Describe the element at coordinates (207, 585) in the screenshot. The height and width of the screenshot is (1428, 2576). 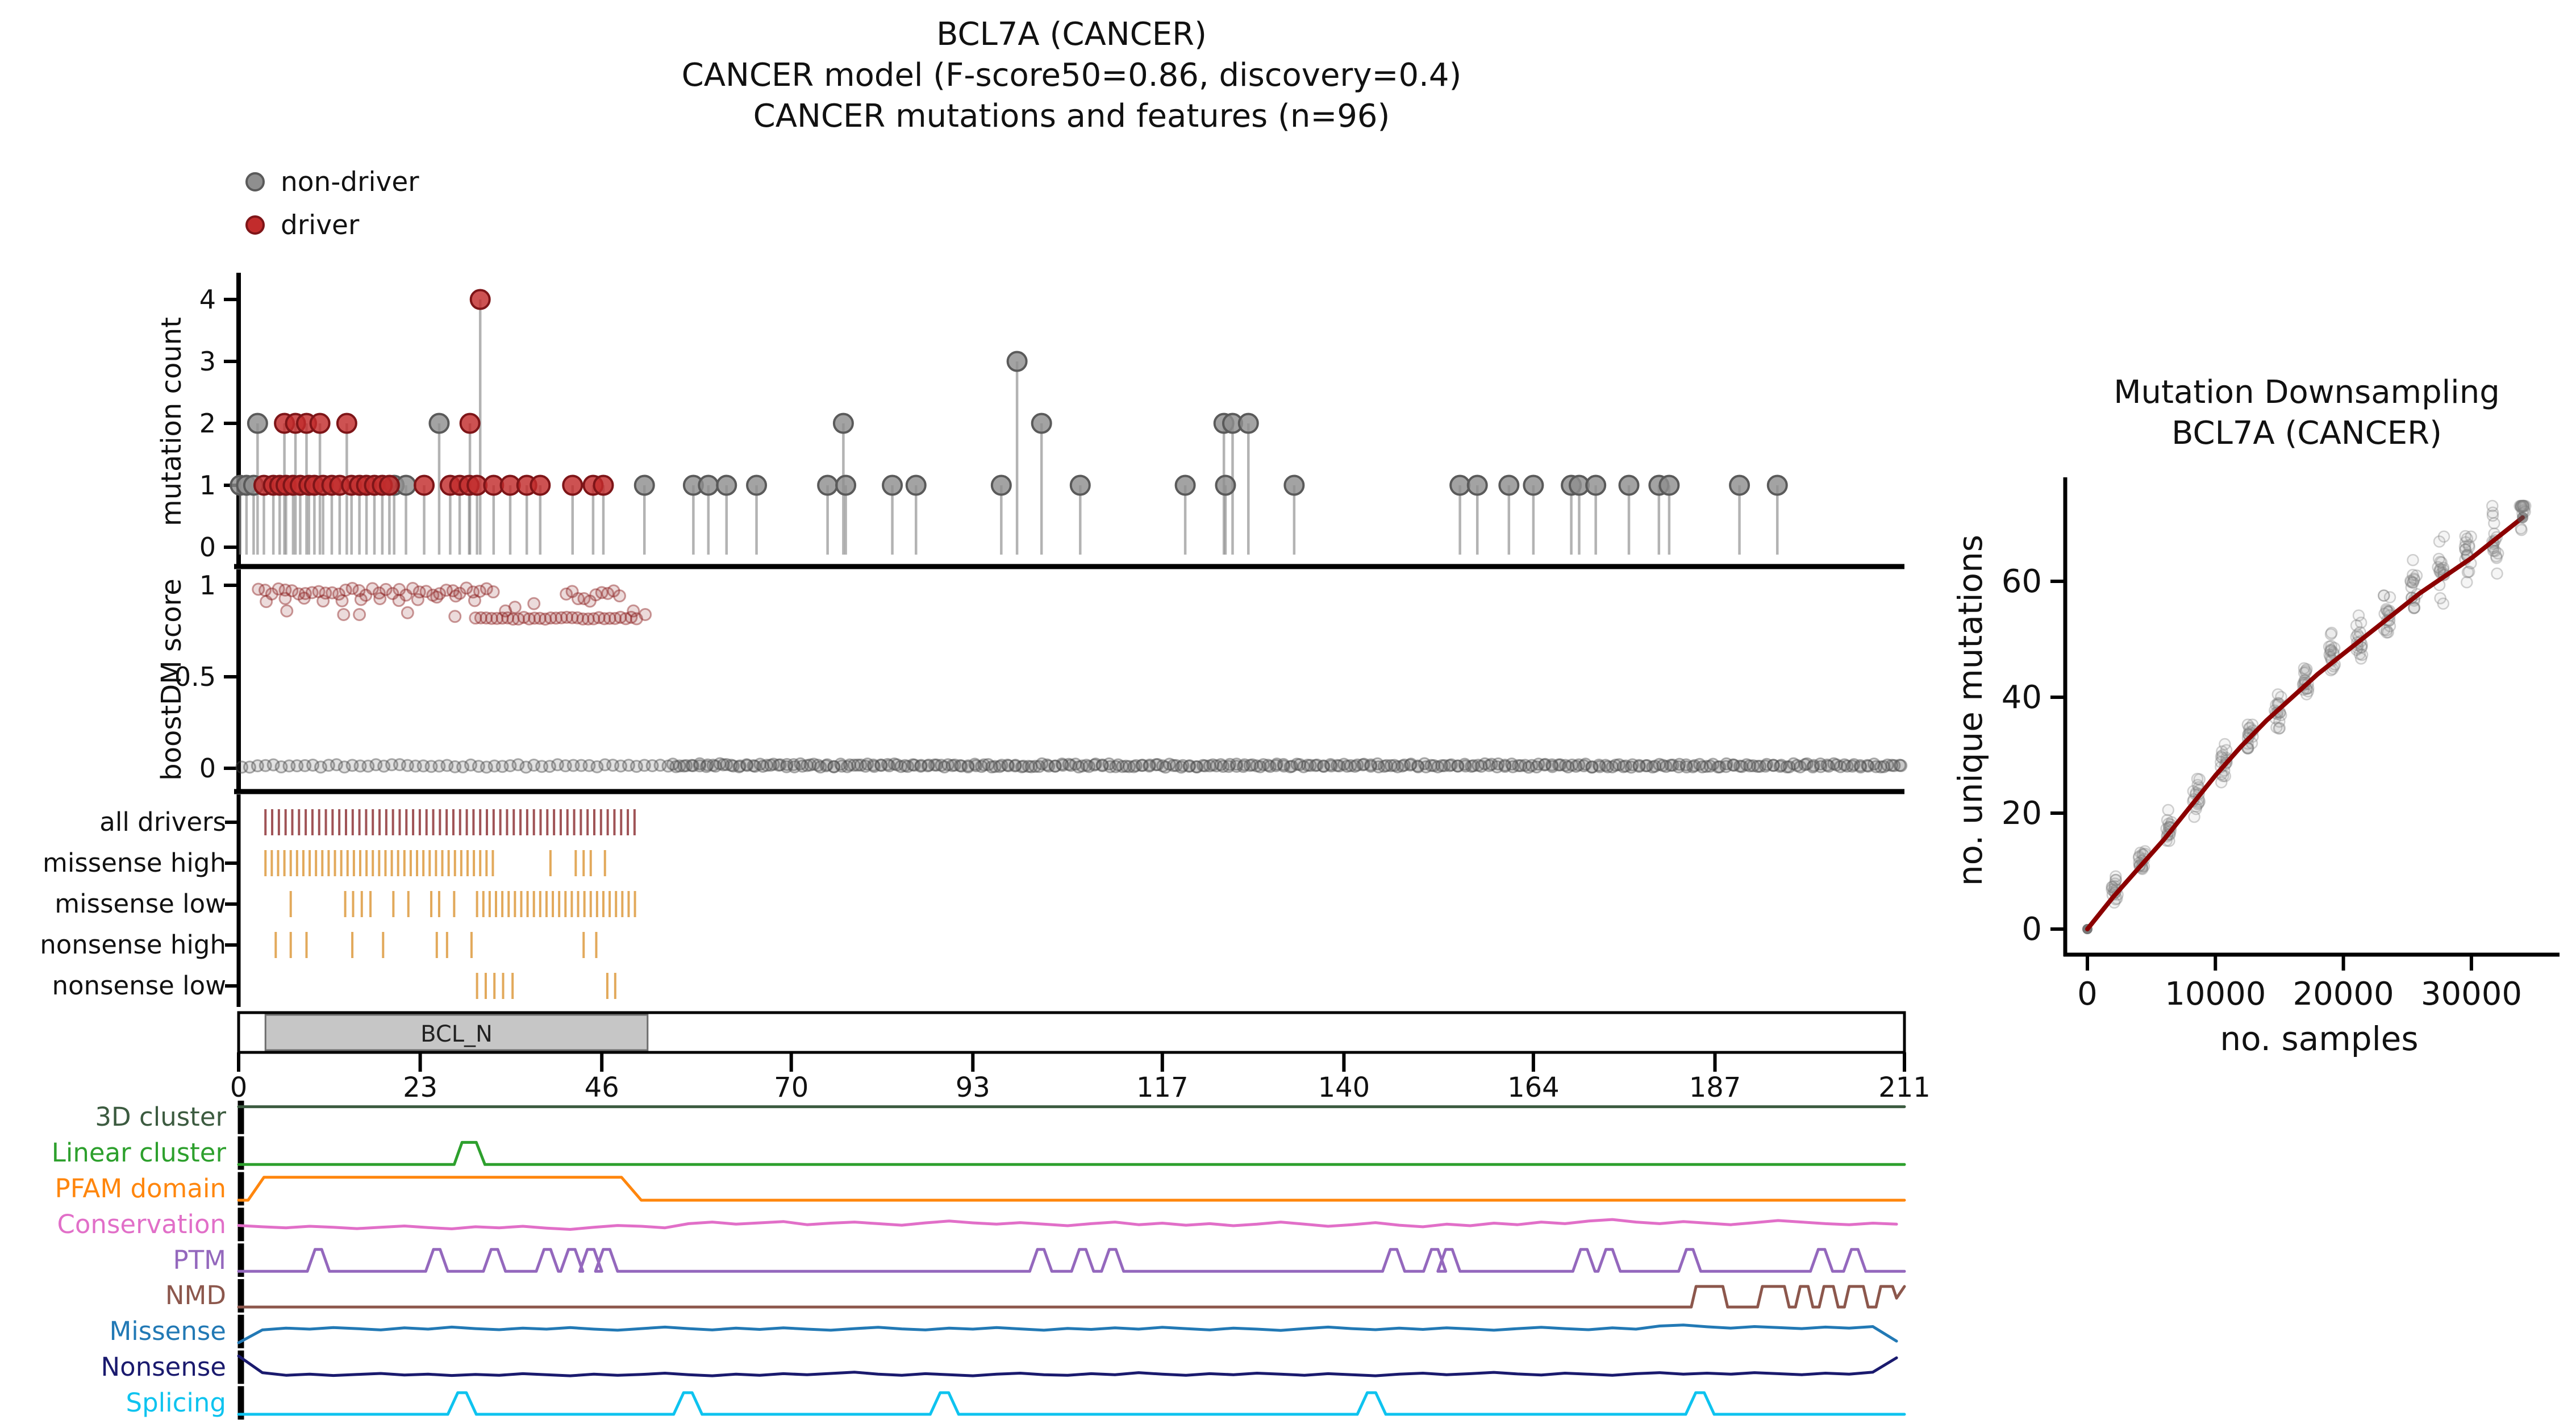
I see `boostdm-ytick-label: 1` at that location.